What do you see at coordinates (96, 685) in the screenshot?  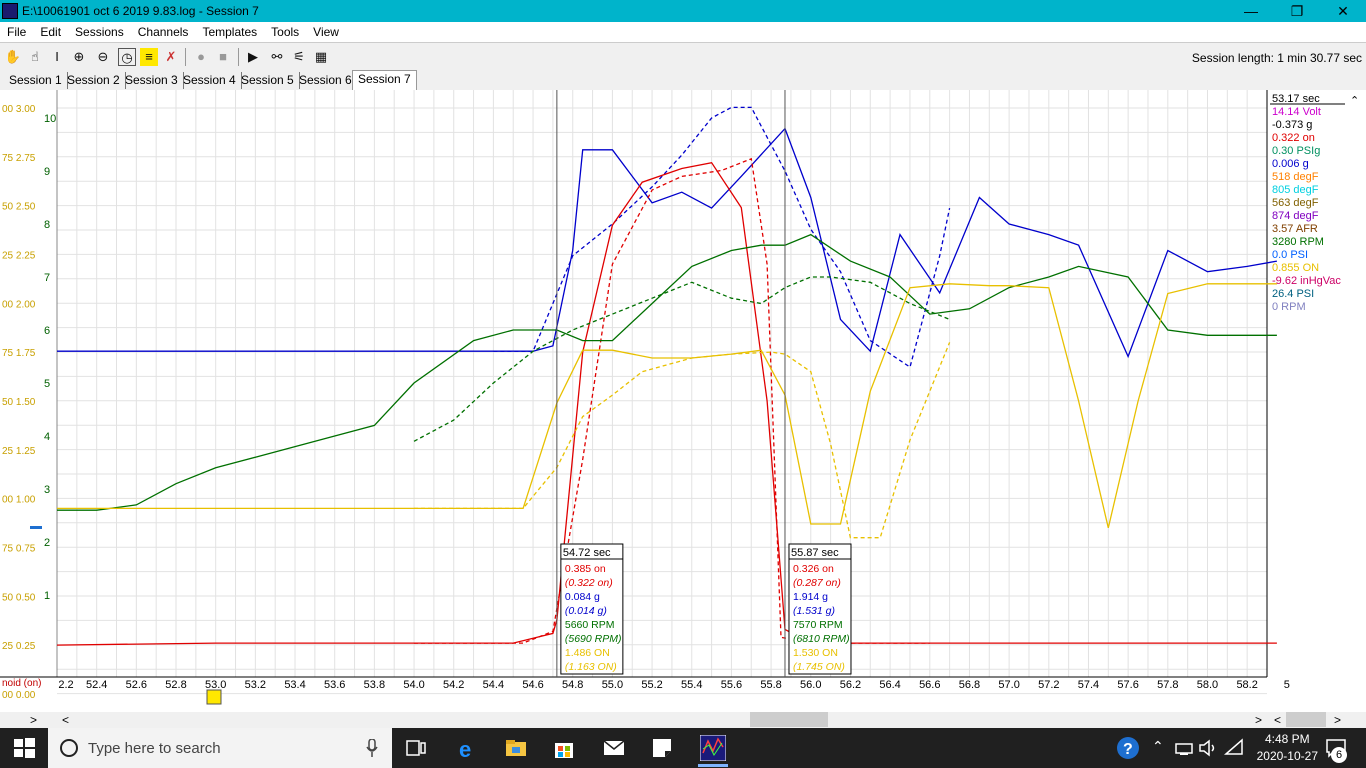 I see `x-tick-label: 52.4` at bounding box center [96, 685].